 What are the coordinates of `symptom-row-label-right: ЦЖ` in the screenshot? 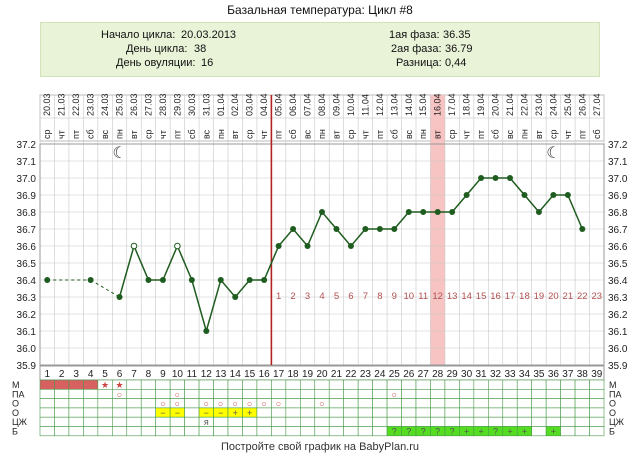 It's located at (617, 422).